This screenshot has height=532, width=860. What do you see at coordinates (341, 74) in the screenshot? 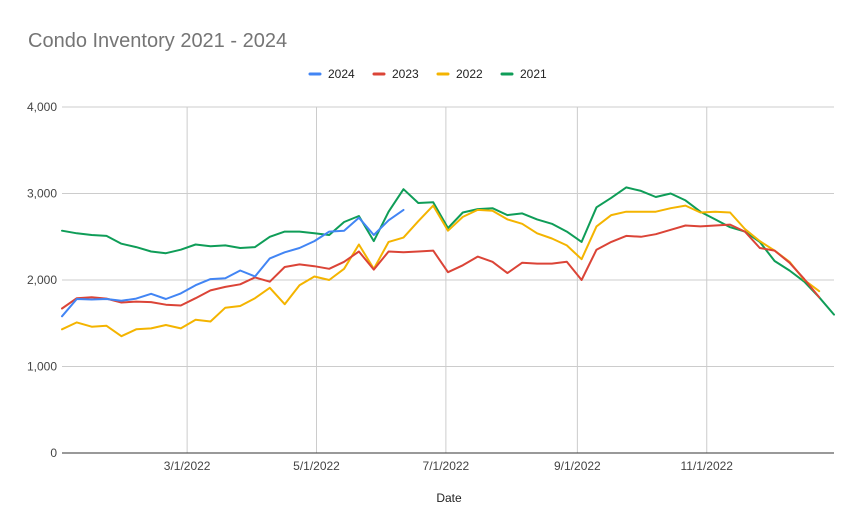
I see `legend-label-2024: 2024` at bounding box center [341, 74].